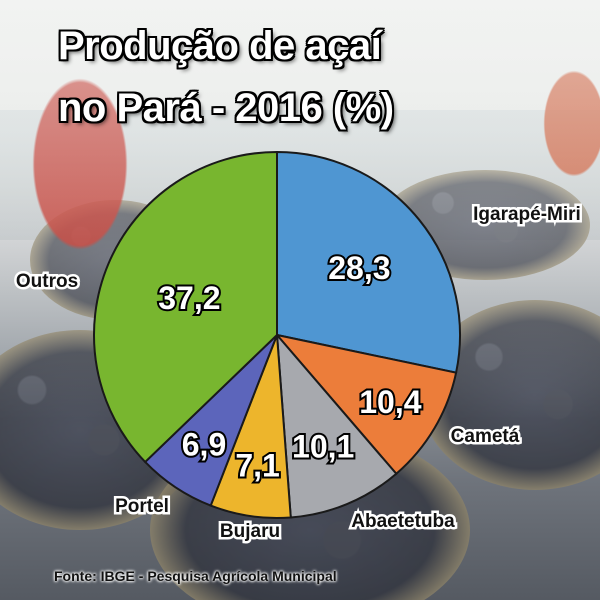  What do you see at coordinates (220, 46) in the screenshot?
I see `chart-title-line-1: Produção de açaí` at bounding box center [220, 46].